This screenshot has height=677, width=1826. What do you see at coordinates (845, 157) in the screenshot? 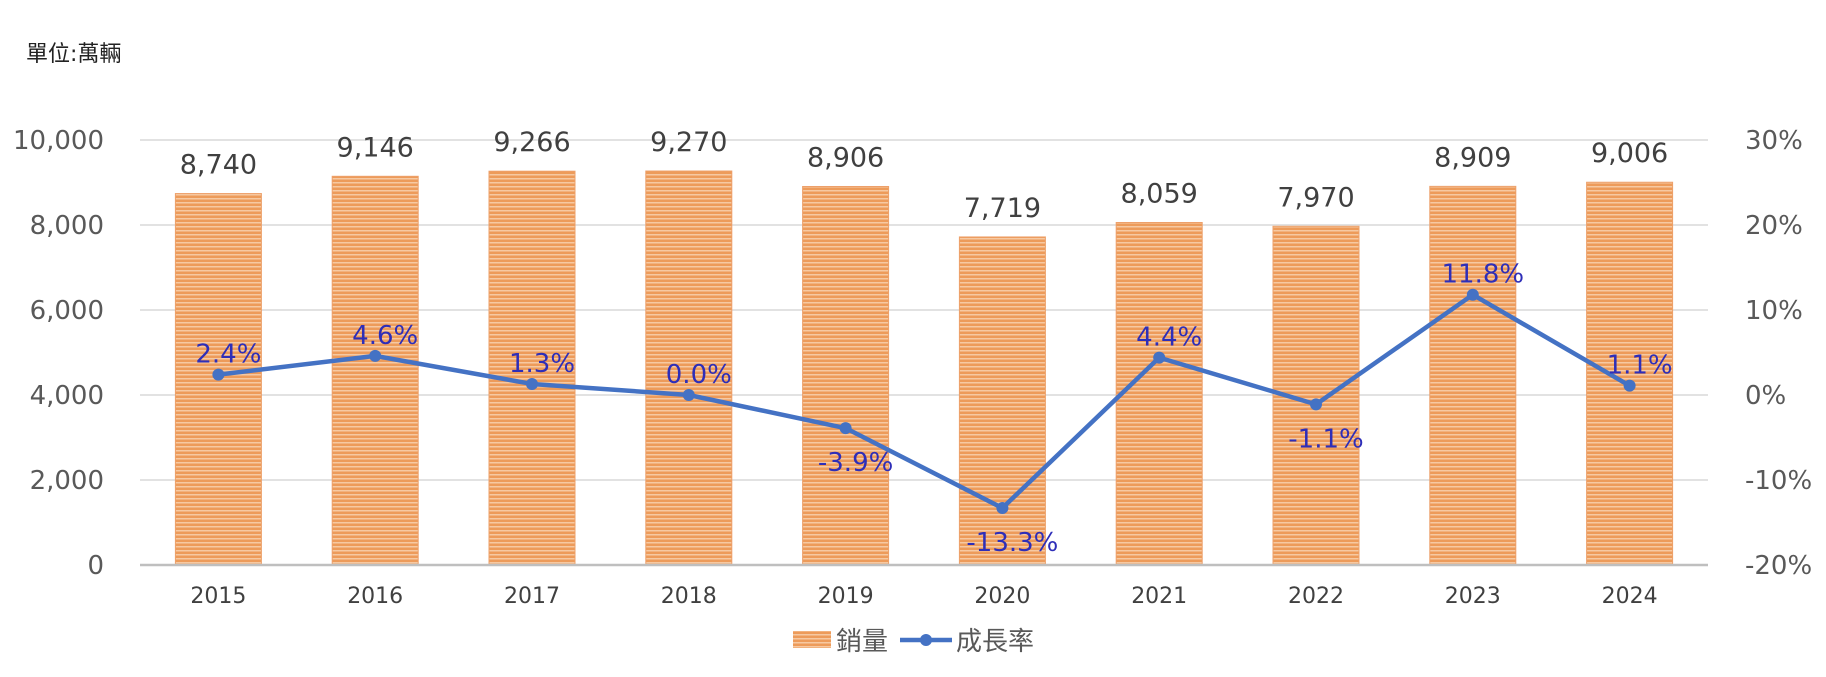
I see `bar-value-label: 8,906` at bounding box center [845, 157].